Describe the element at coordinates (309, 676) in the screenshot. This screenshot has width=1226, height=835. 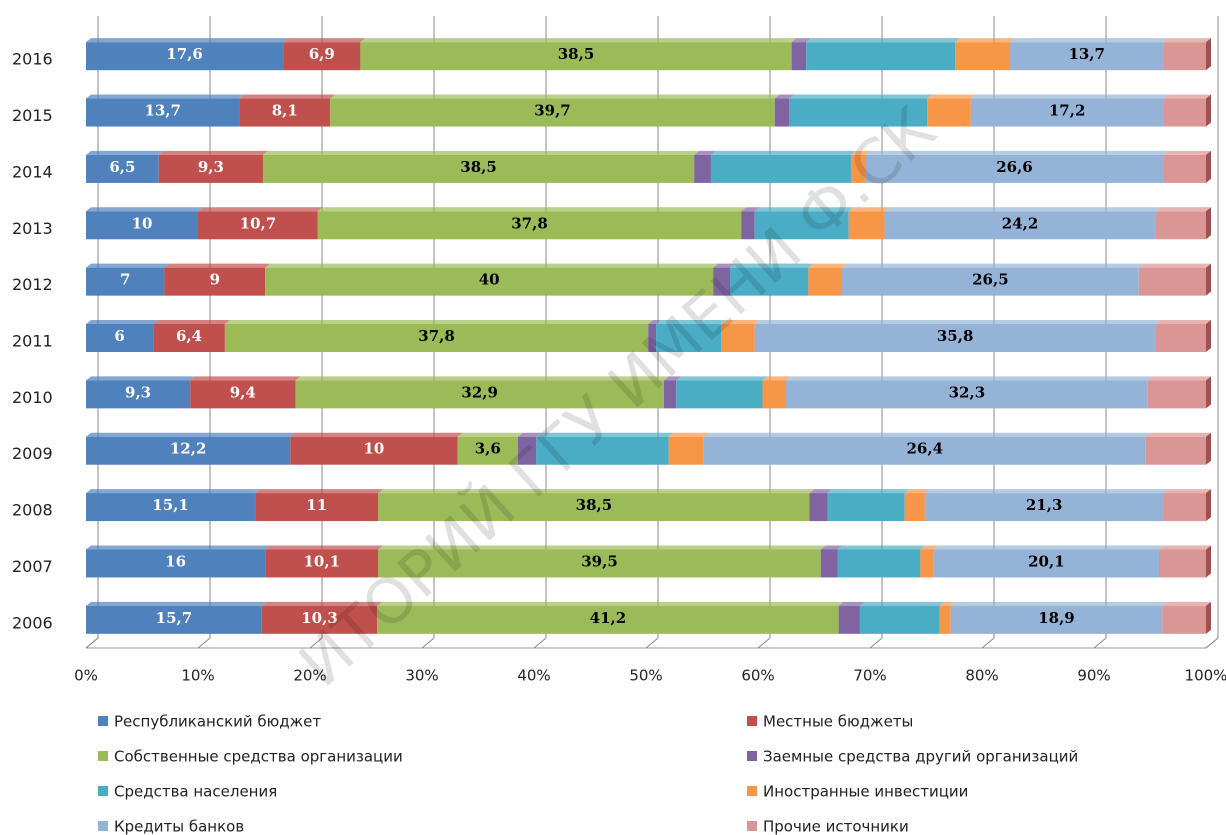
I see `x-tick-label: 20%` at that location.